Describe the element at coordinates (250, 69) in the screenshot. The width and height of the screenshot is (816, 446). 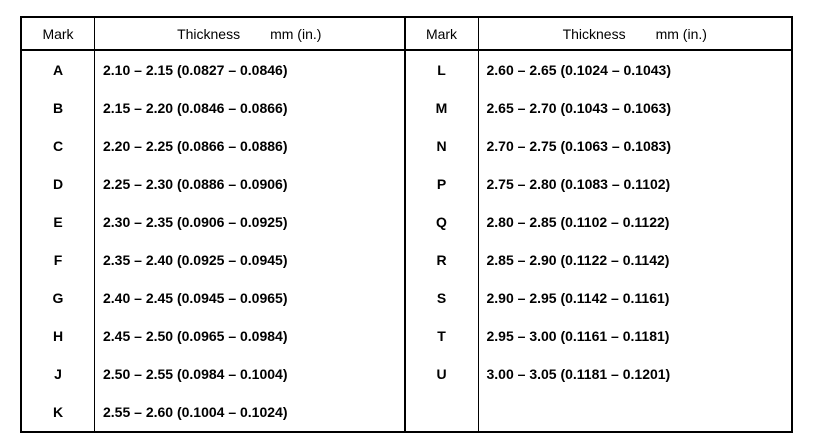
I see `thickness-cell: 2.10 – 2.15 (0.0827 – 0.0846)` at that location.